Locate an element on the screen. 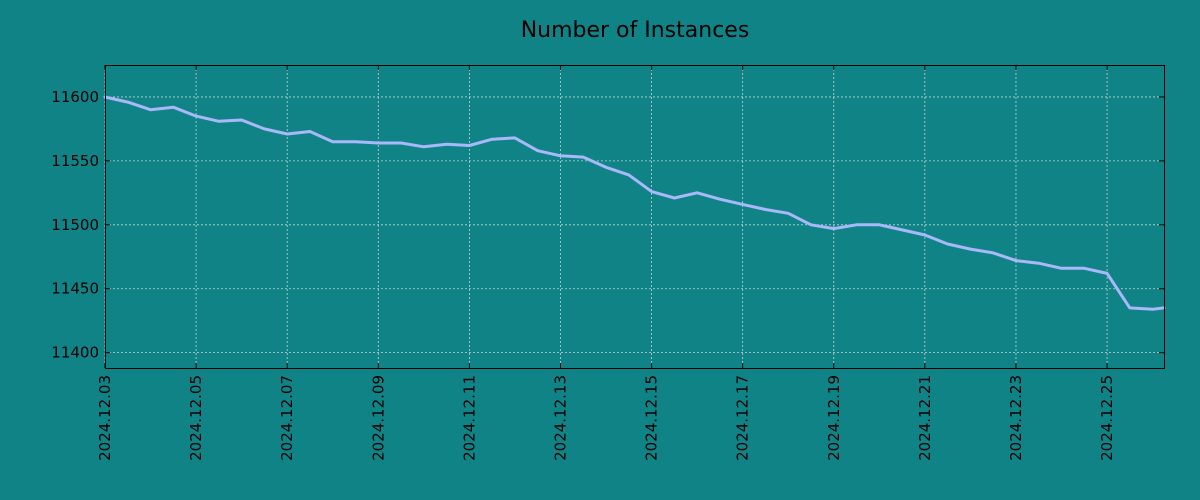  y-tick-label: 11400 is located at coordinates (75, 353).